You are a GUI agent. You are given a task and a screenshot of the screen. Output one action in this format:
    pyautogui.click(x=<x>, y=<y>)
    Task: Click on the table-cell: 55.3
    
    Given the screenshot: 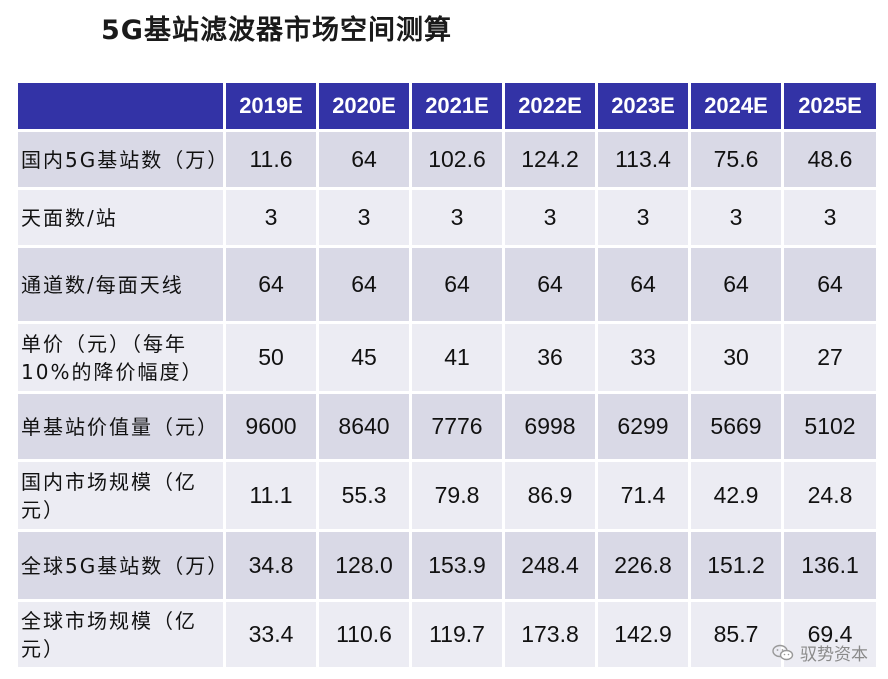 What is the action you would take?
    pyautogui.click(x=364, y=495)
    